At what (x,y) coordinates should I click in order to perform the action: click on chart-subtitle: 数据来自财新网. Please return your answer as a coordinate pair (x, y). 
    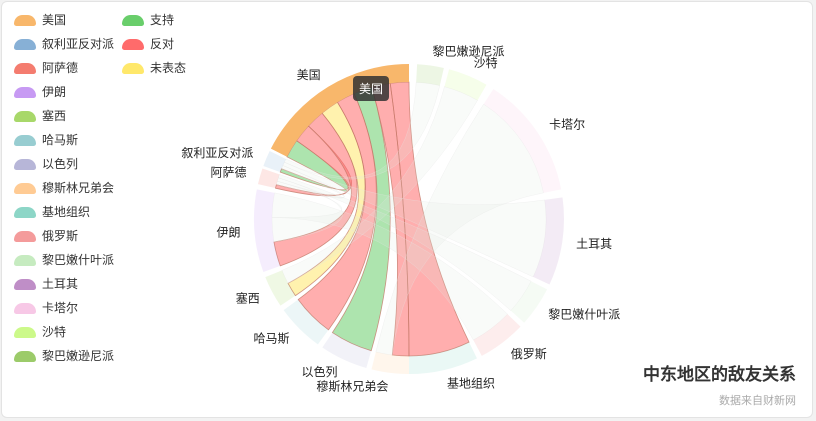
    Looking at the image, I should click on (757, 400).